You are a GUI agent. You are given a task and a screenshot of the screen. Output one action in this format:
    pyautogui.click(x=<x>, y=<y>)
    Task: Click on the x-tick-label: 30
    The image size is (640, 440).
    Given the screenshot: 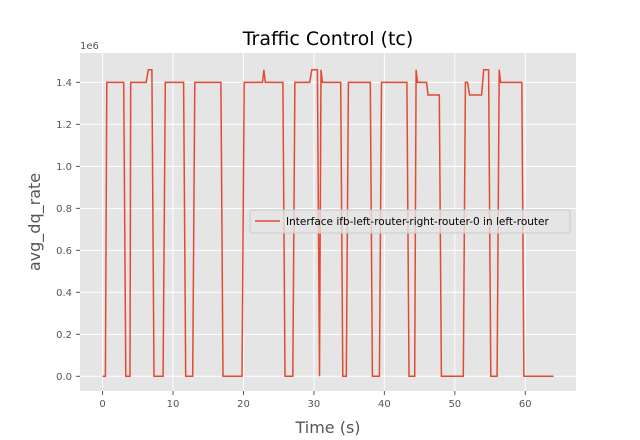 What is the action you would take?
    pyautogui.click(x=314, y=404)
    